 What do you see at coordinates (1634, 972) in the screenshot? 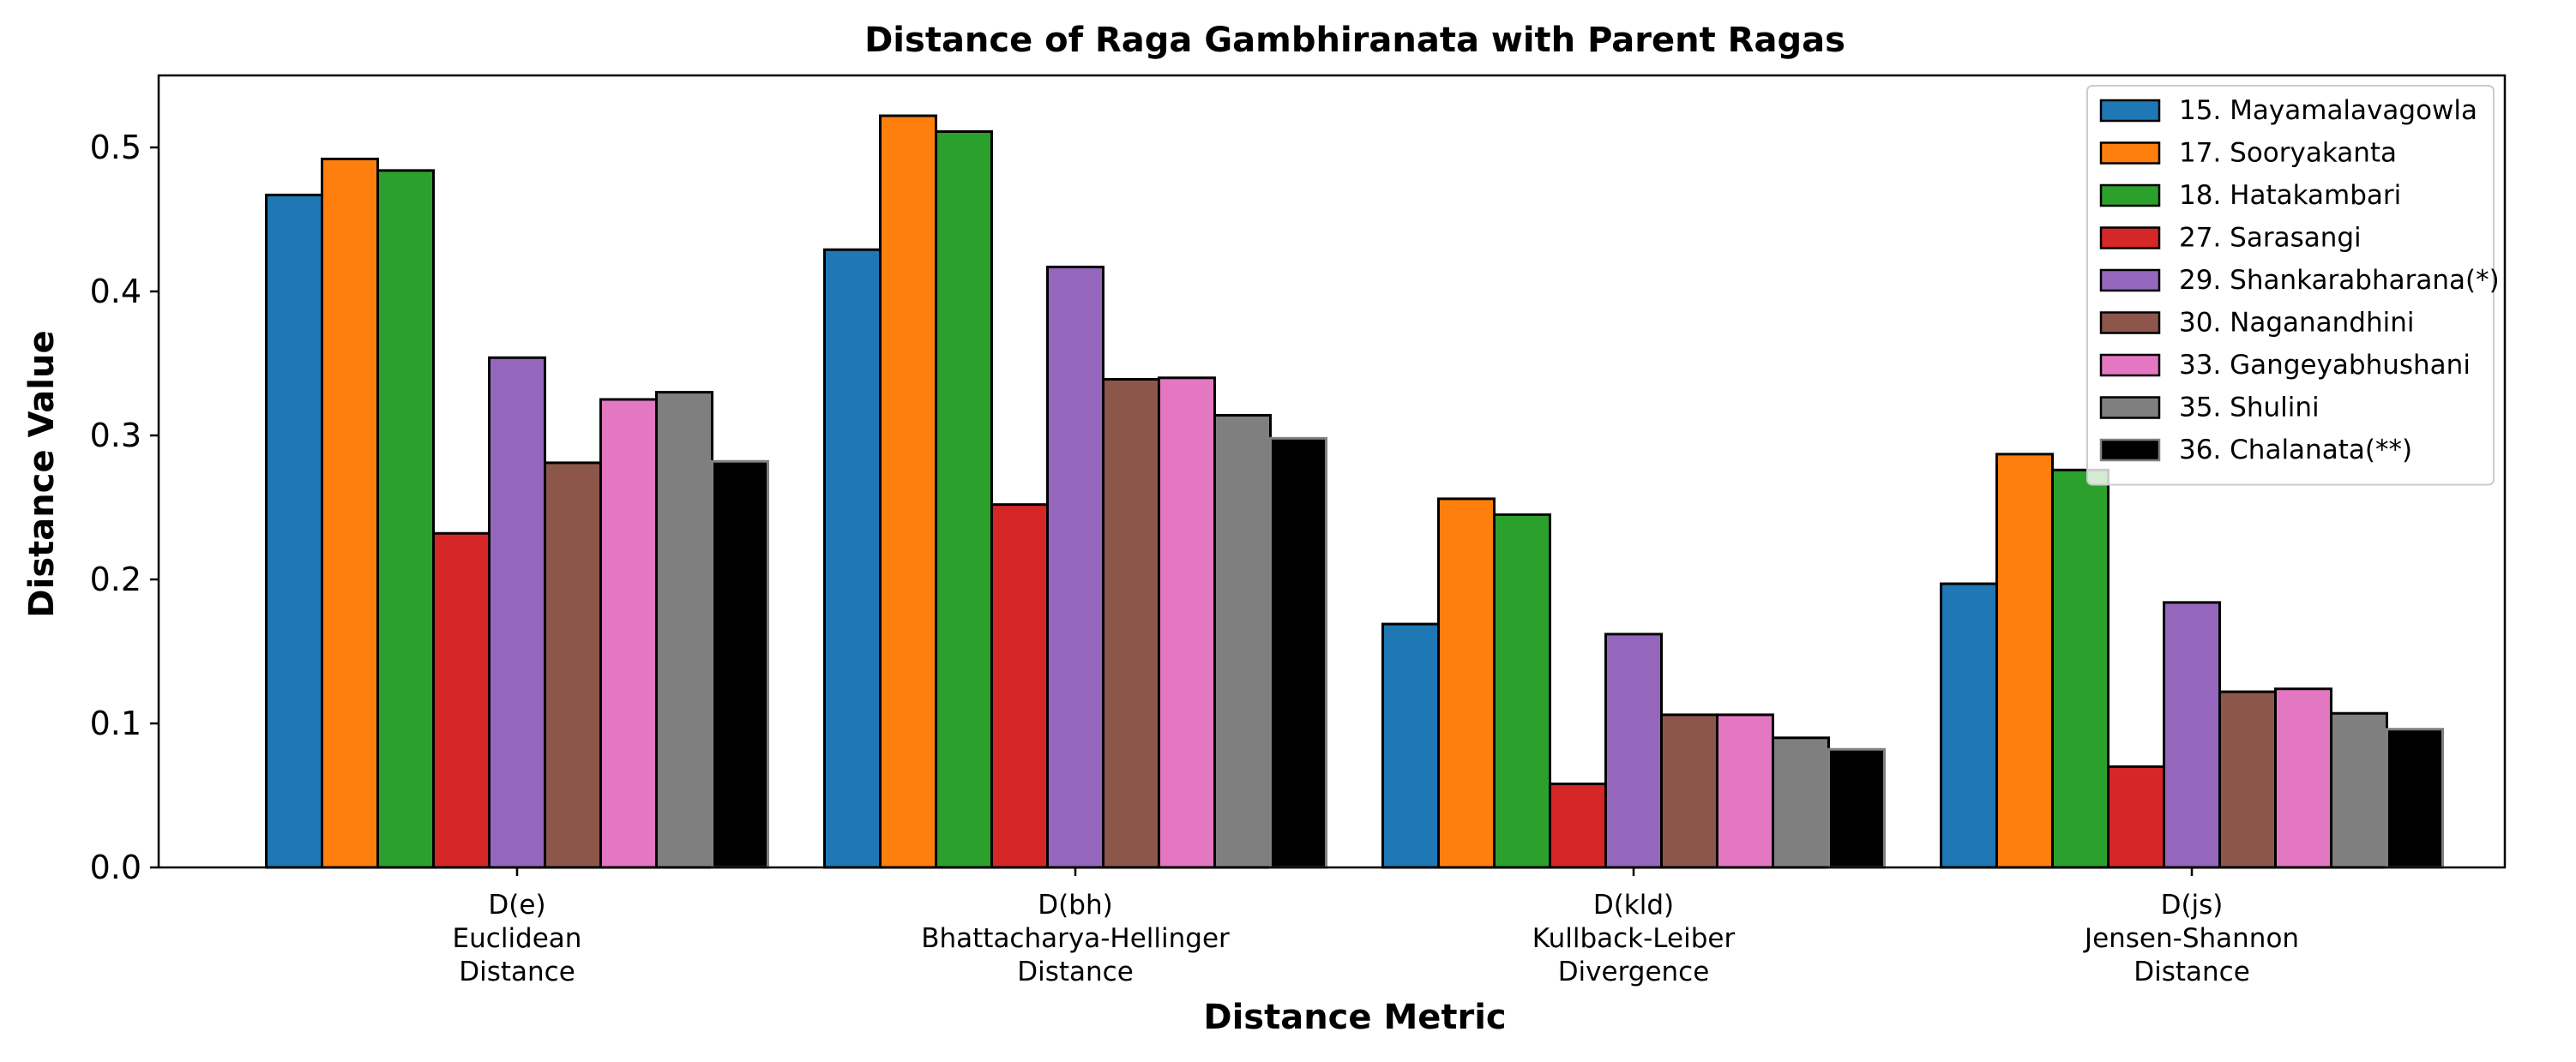
I see `x-tick-label: Divergence` at bounding box center [1634, 972].